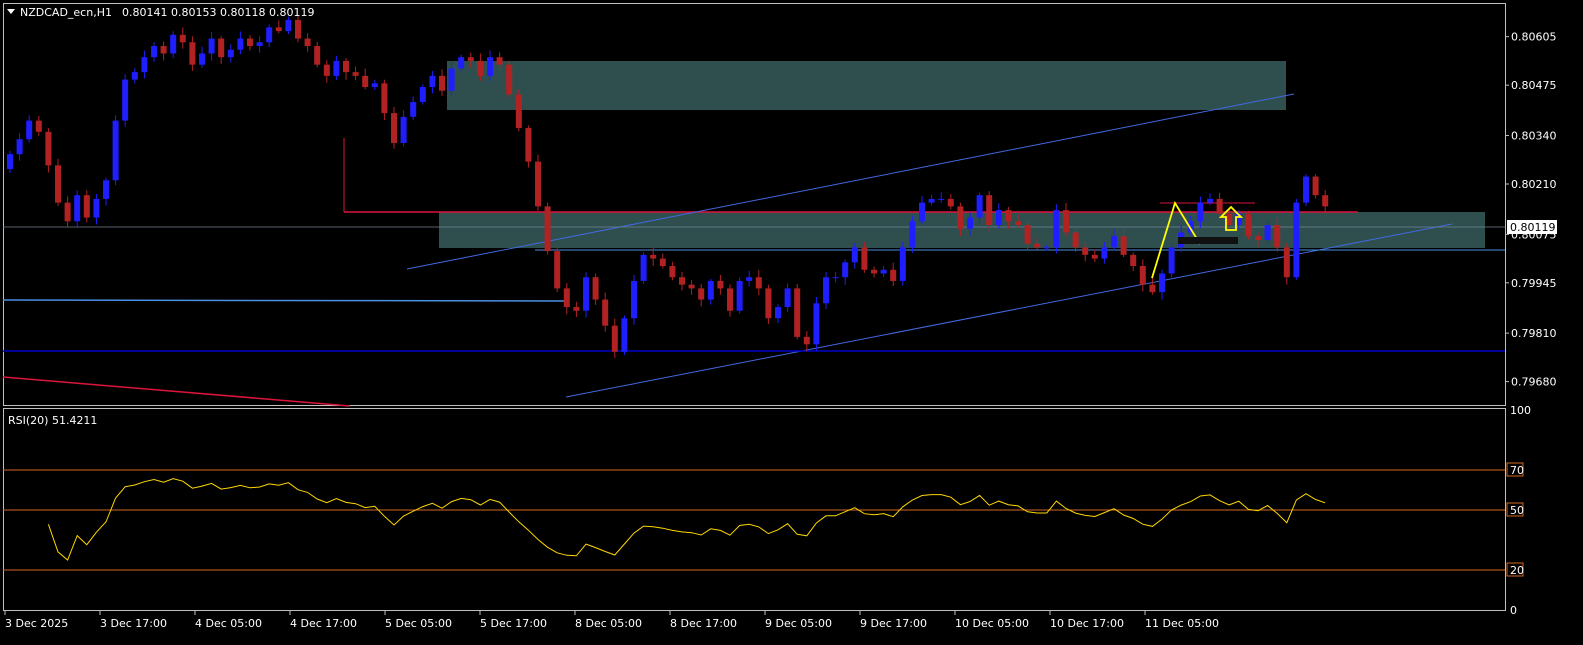  What do you see at coordinates (1176, 239) in the screenshot?
I see `zigzag-annotation` at bounding box center [1176, 239].